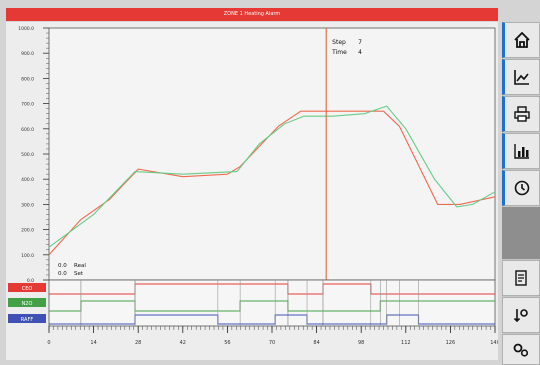 This screenshot has height=365, width=540. I want to click on y-tick-label: 200.0, so click(27, 231).